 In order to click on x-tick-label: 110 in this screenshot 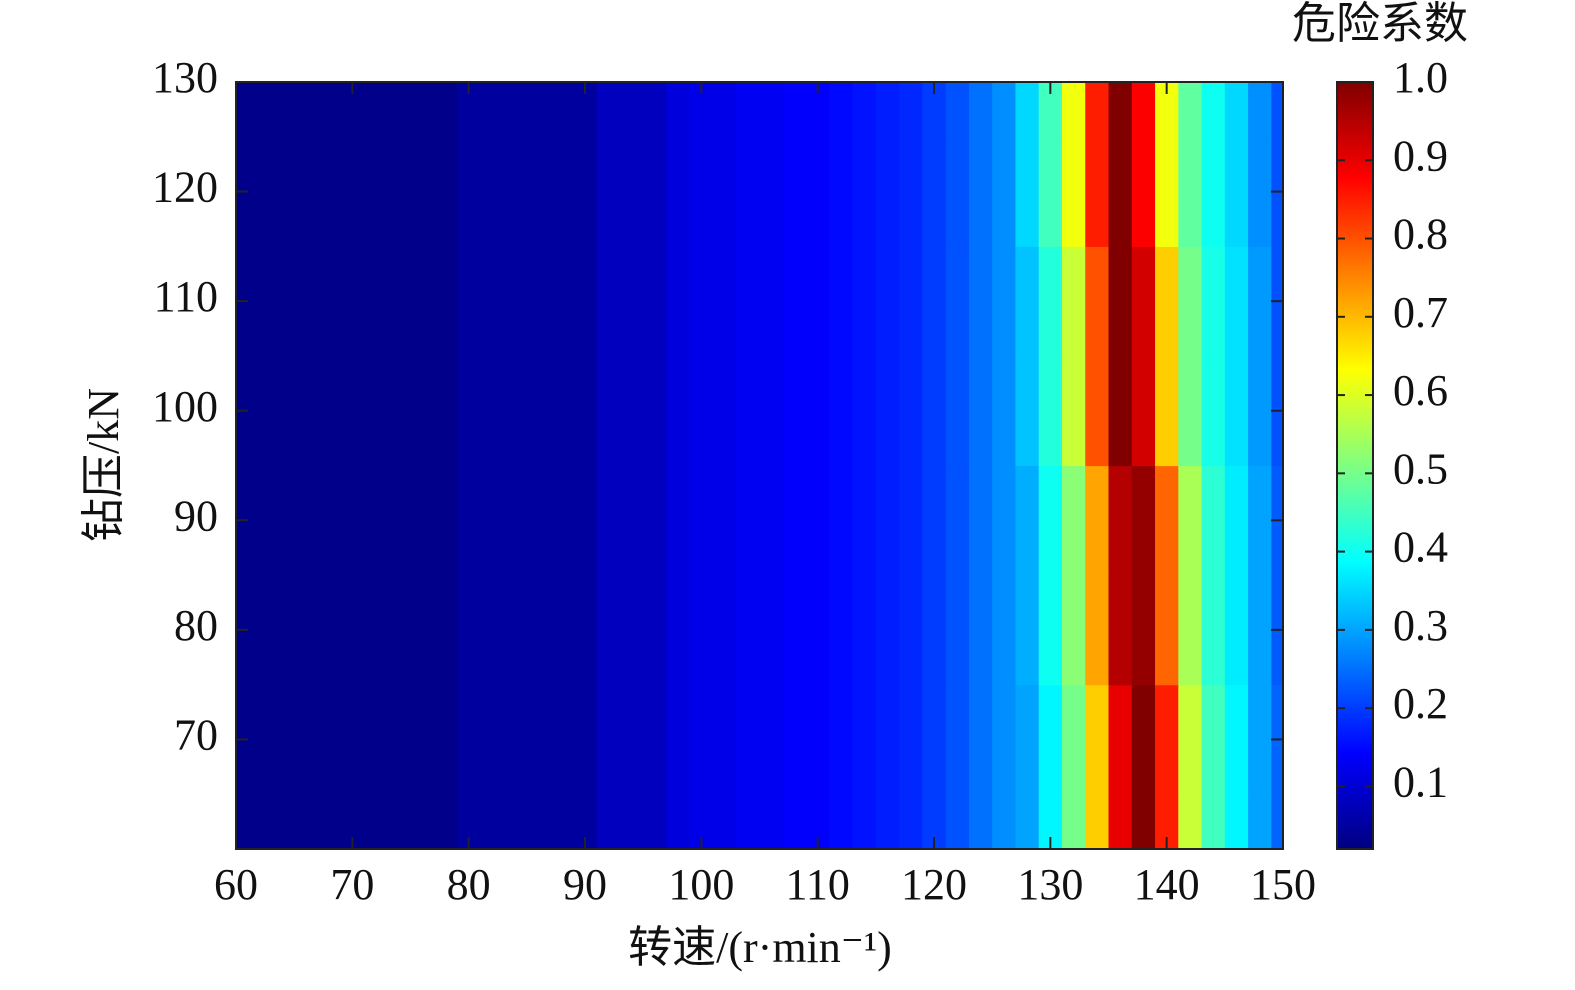, I will do `click(817, 884)`.